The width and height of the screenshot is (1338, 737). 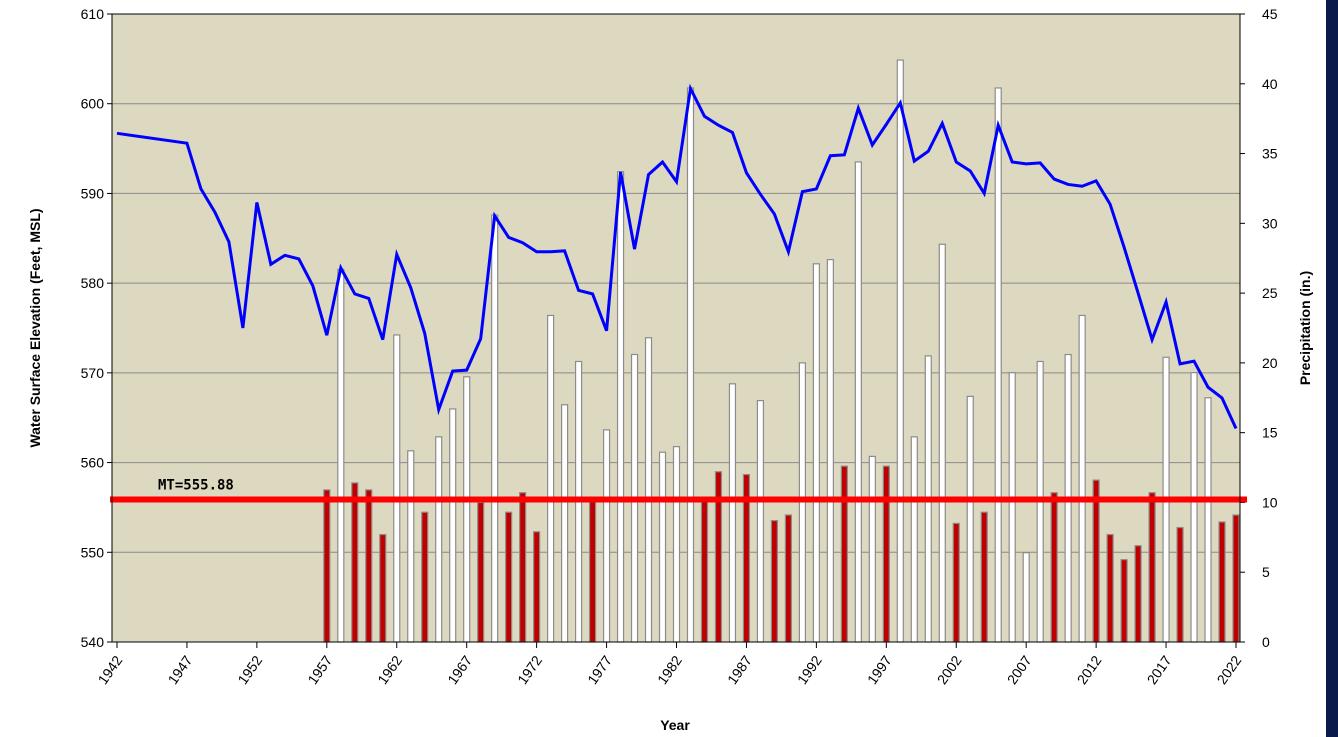 What do you see at coordinates (179, 669) in the screenshot?
I see `x-tick-label: 1947` at bounding box center [179, 669].